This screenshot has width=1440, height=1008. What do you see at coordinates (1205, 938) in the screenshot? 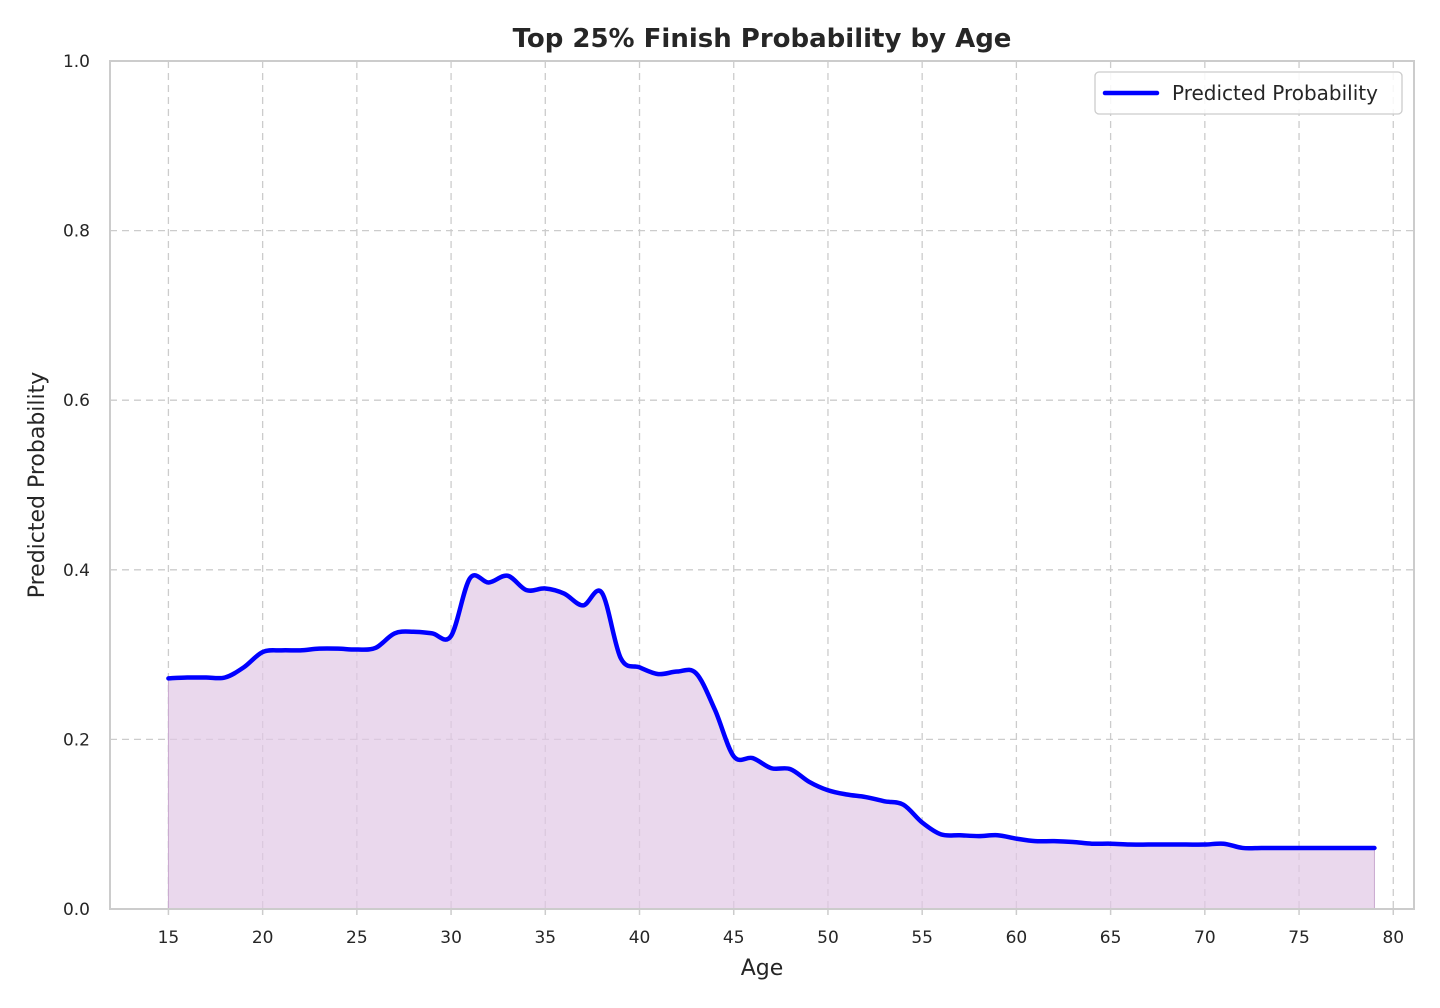
I see `x-tick-label: 70` at bounding box center [1205, 938].